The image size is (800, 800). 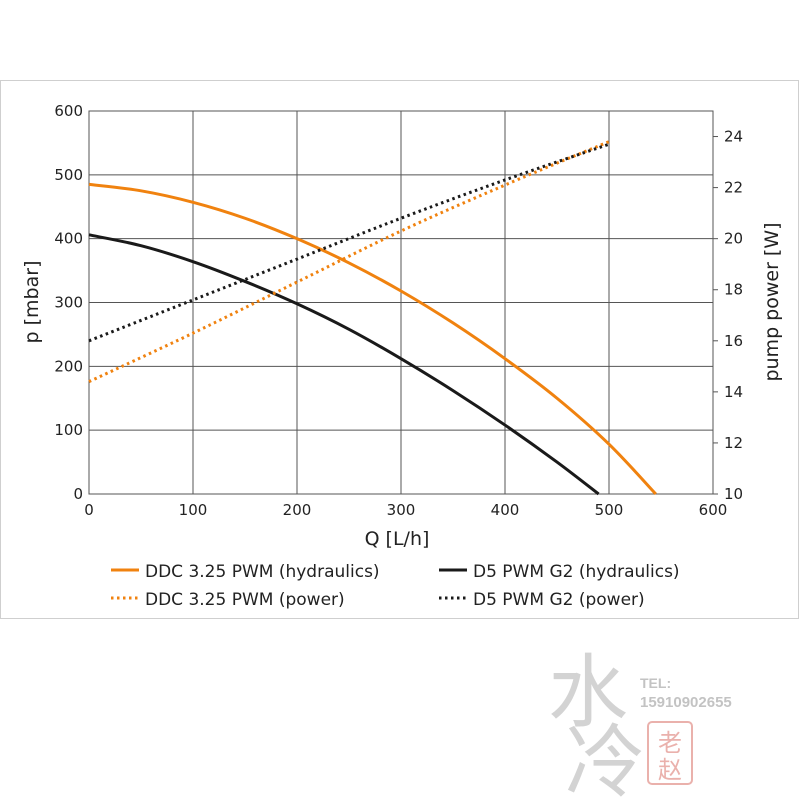 What do you see at coordinates (32, 302) in the screenshot?
I see `y-axis-title: p [mbar]` at bounding box center [32, 302].